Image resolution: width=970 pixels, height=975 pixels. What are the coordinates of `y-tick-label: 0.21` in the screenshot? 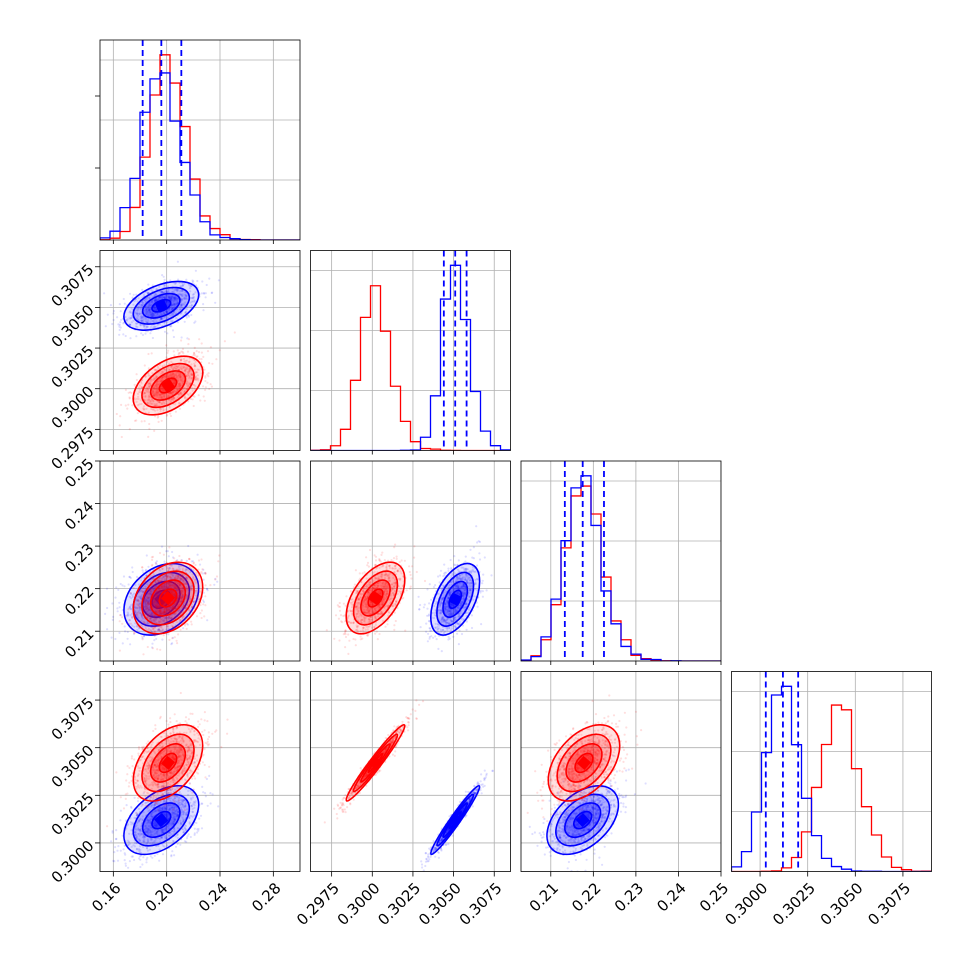 It's located at (79, 643).